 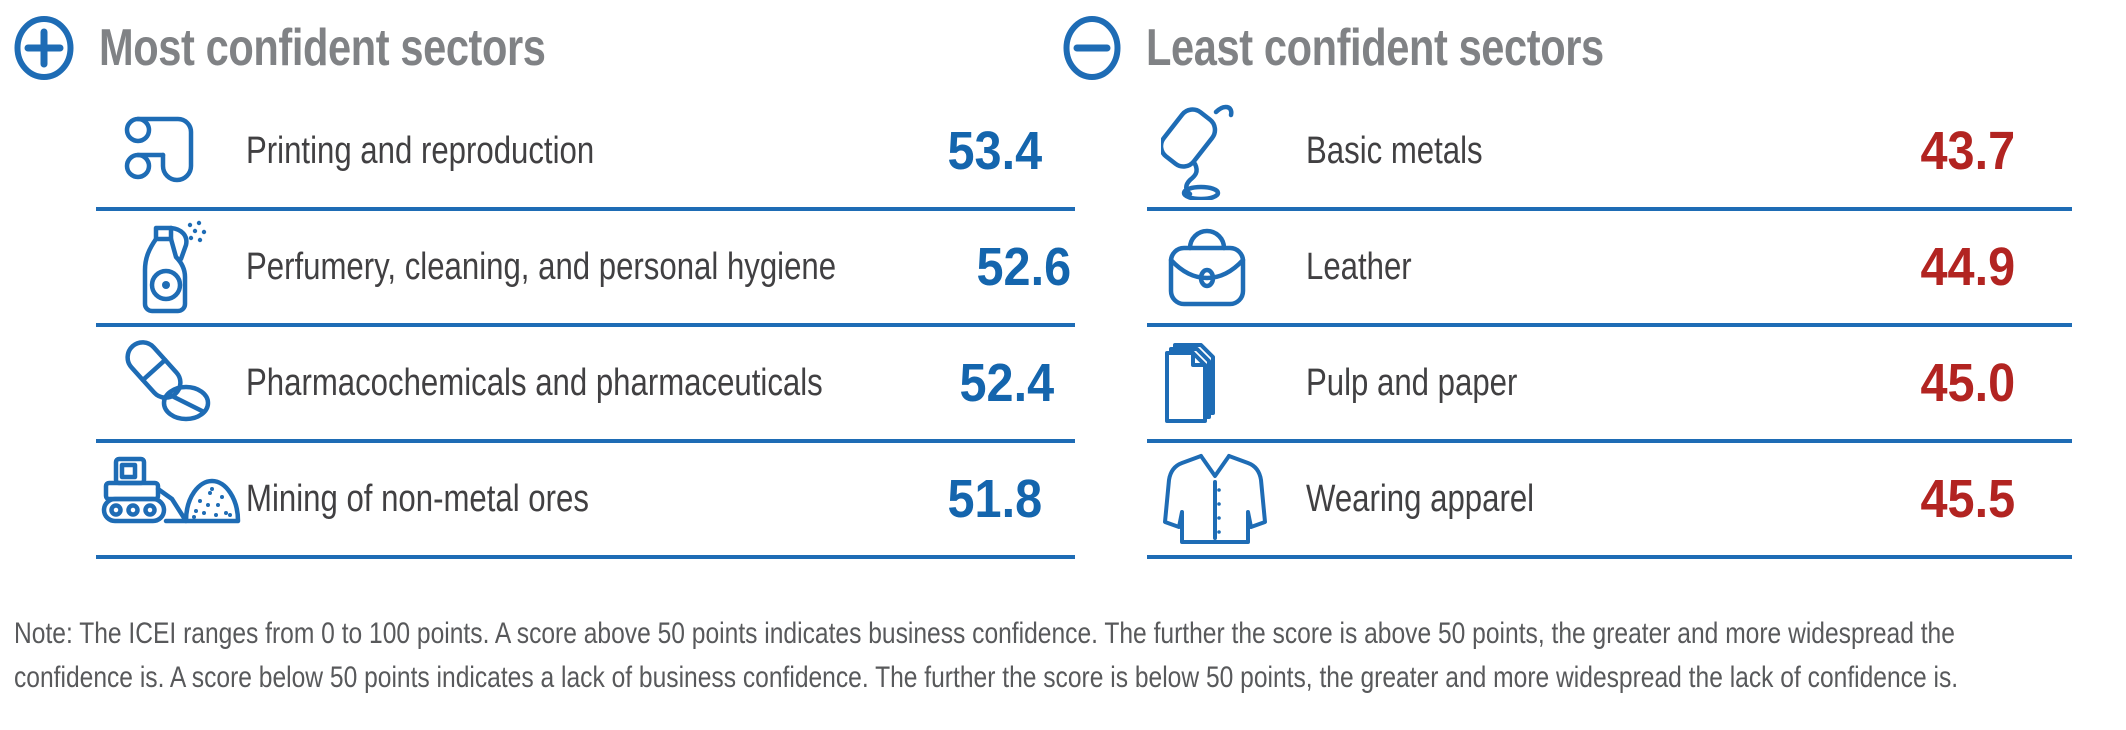 What do you see at coordinates (1609, 385) in the screenshot?
I see `sector-row-pulp-paper: Pulp and paper 45.0` at bounding box center [1609, 385].